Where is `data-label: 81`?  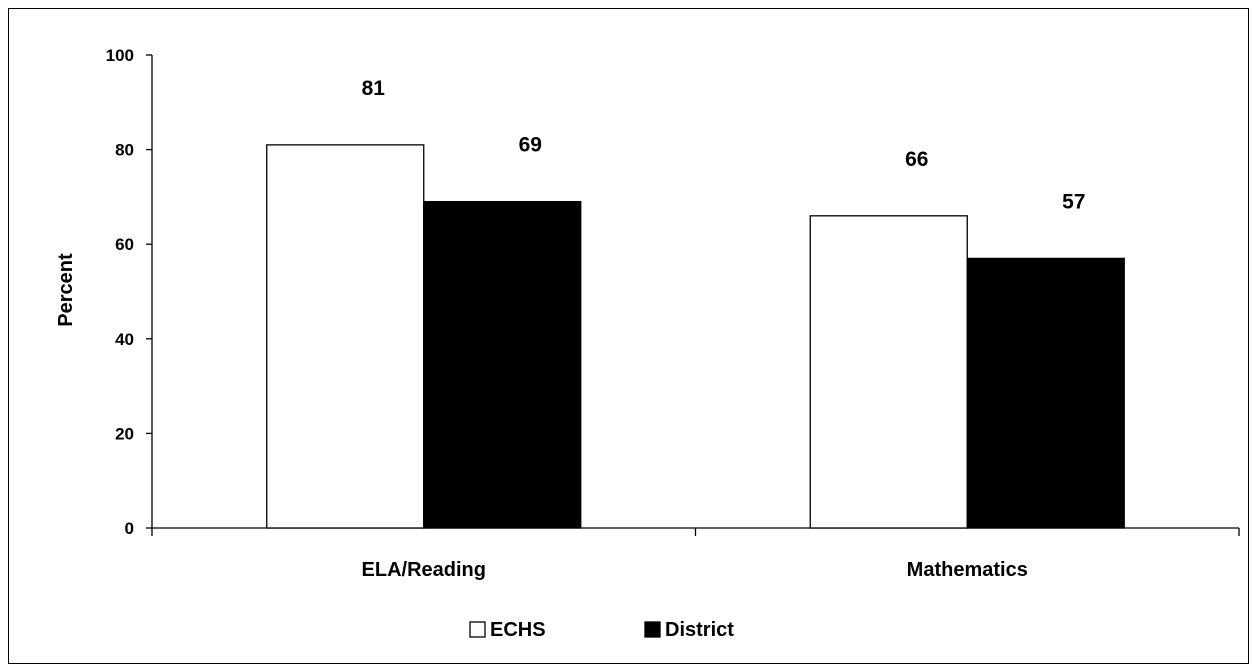 data-label: 81 is located at coordinates (374, 88).